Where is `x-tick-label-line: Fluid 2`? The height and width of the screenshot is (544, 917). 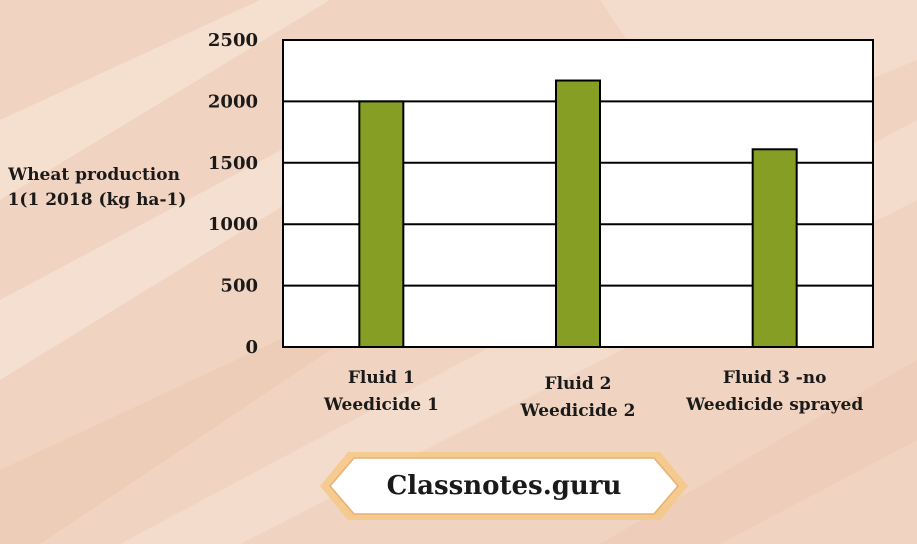
x-tick-label-line: Fluid 2 is located at coordinates (578, 384).